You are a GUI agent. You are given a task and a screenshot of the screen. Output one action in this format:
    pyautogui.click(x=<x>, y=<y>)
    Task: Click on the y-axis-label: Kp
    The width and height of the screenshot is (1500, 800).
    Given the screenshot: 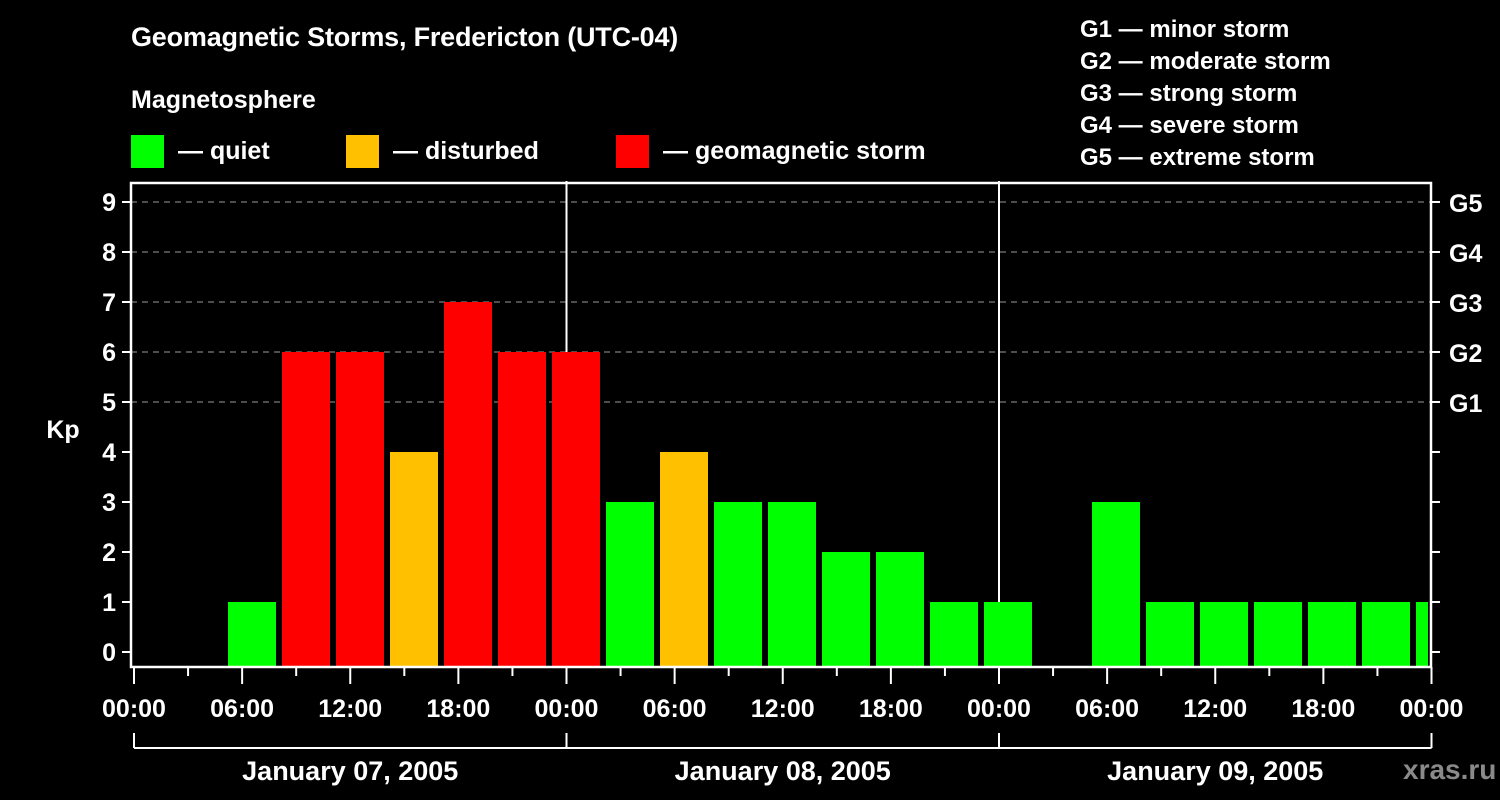 What is the action you would take?
    pyautogui.click(x=62, y=430)
    